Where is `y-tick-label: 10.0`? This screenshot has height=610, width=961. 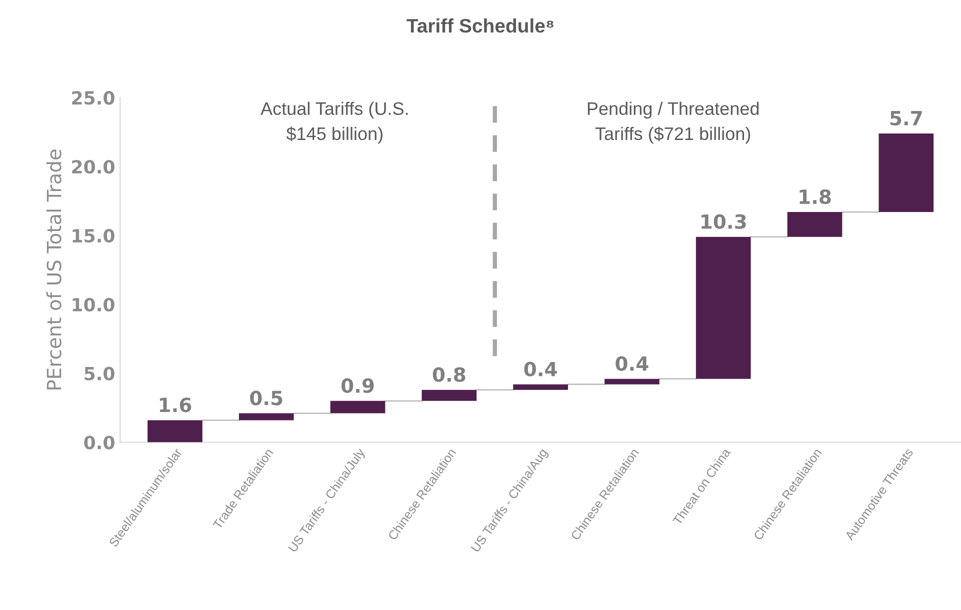 y-tick-label: 10.0 is located at coordinates (93, 305).